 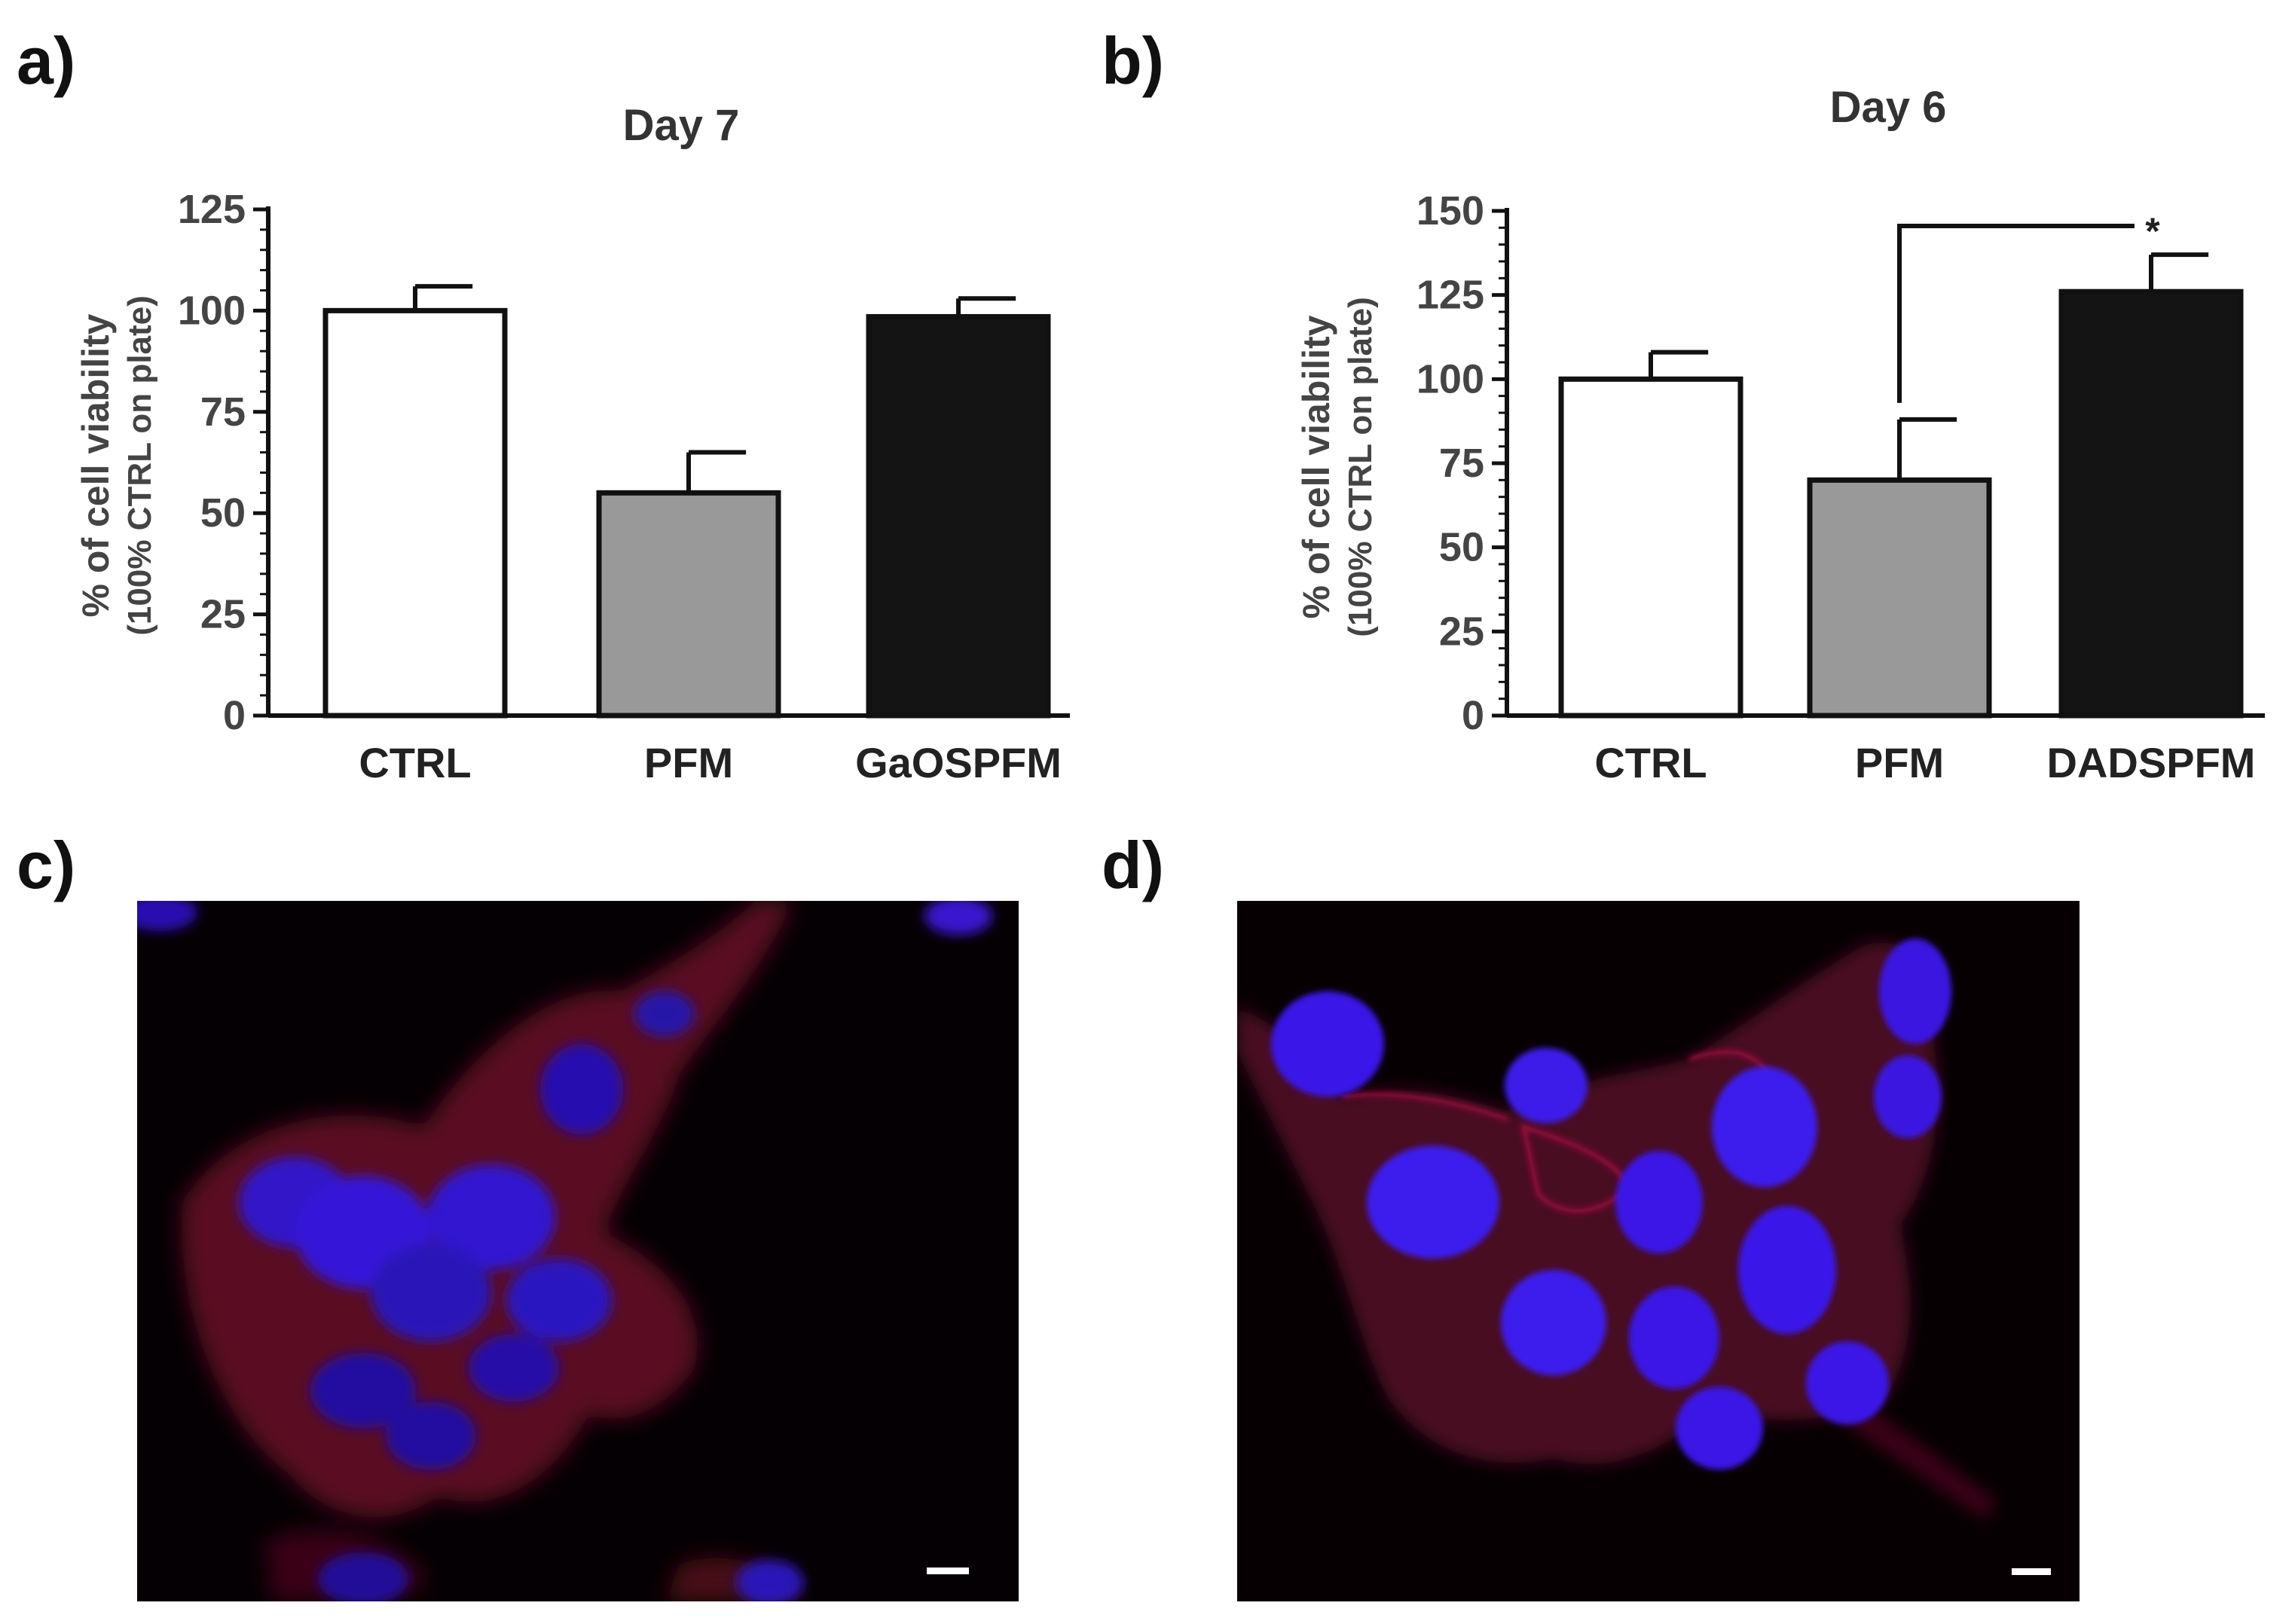 I want to click on chart-title: Day 6, so click(x=1888, y=108).